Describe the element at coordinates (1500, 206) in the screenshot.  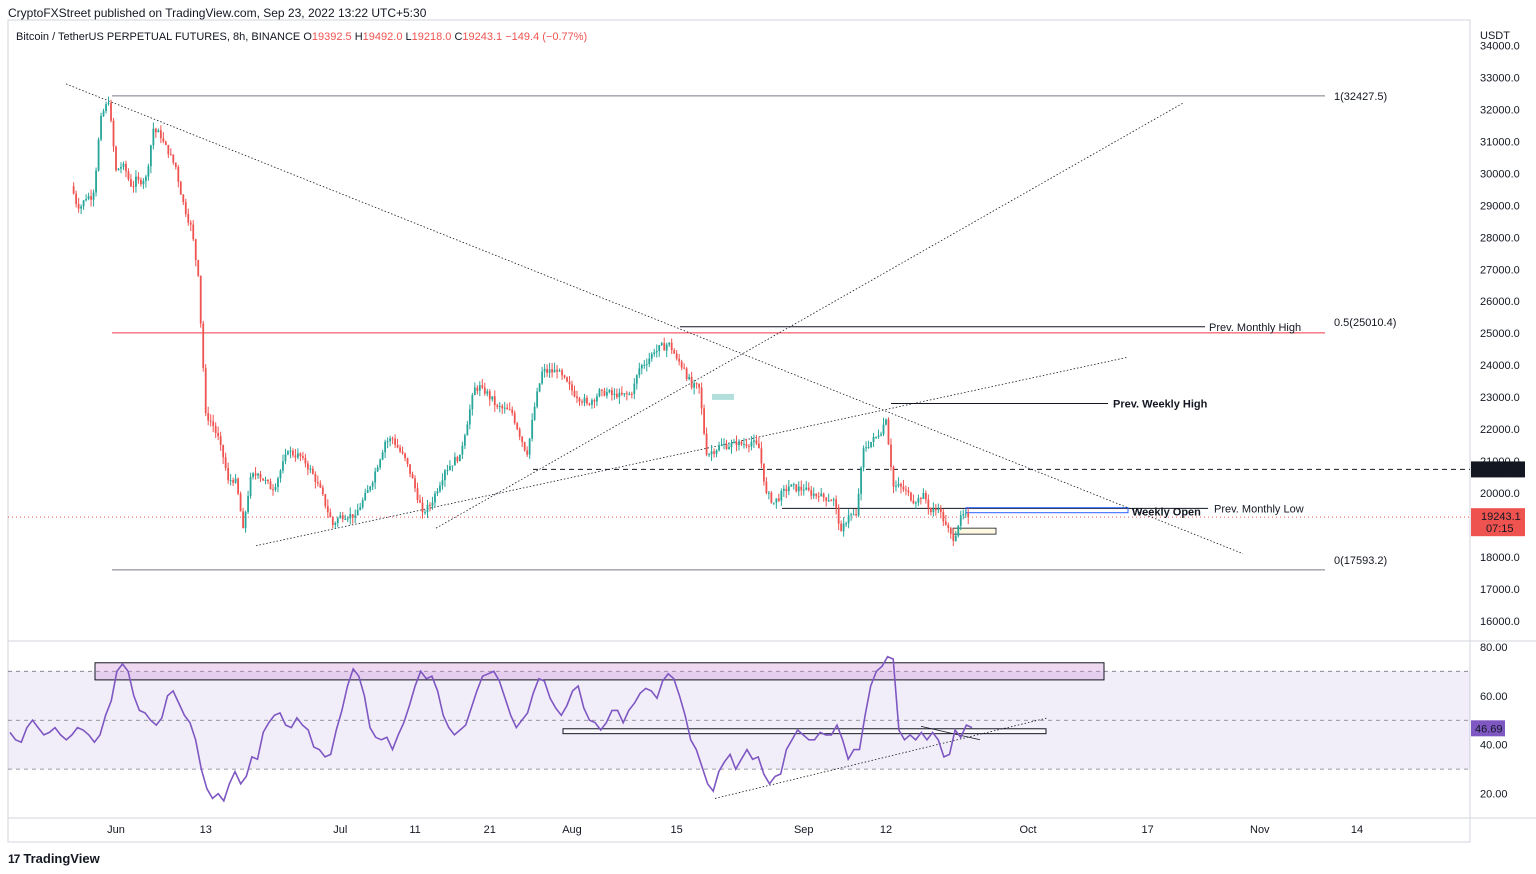
I see `price-tick-label: 29000.0` at that location.